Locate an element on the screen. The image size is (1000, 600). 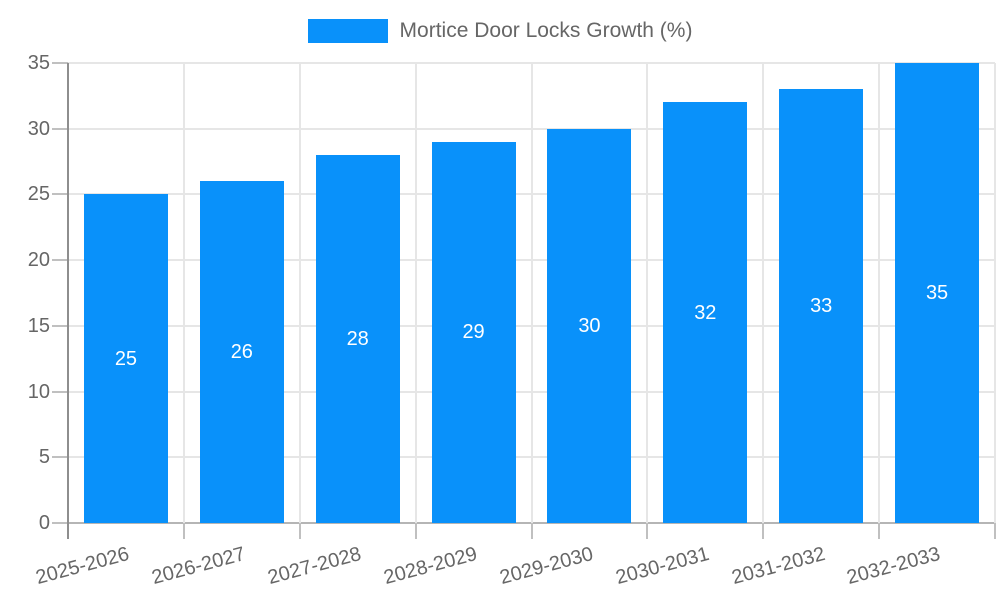
bar-value-label: 30 is located at coordinates (589, 325).